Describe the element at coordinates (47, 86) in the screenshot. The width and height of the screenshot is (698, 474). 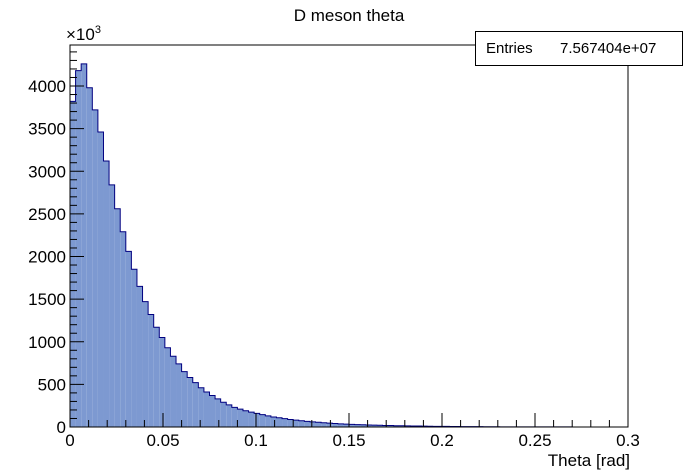
I see `y-tick-label: 4000` at that location.